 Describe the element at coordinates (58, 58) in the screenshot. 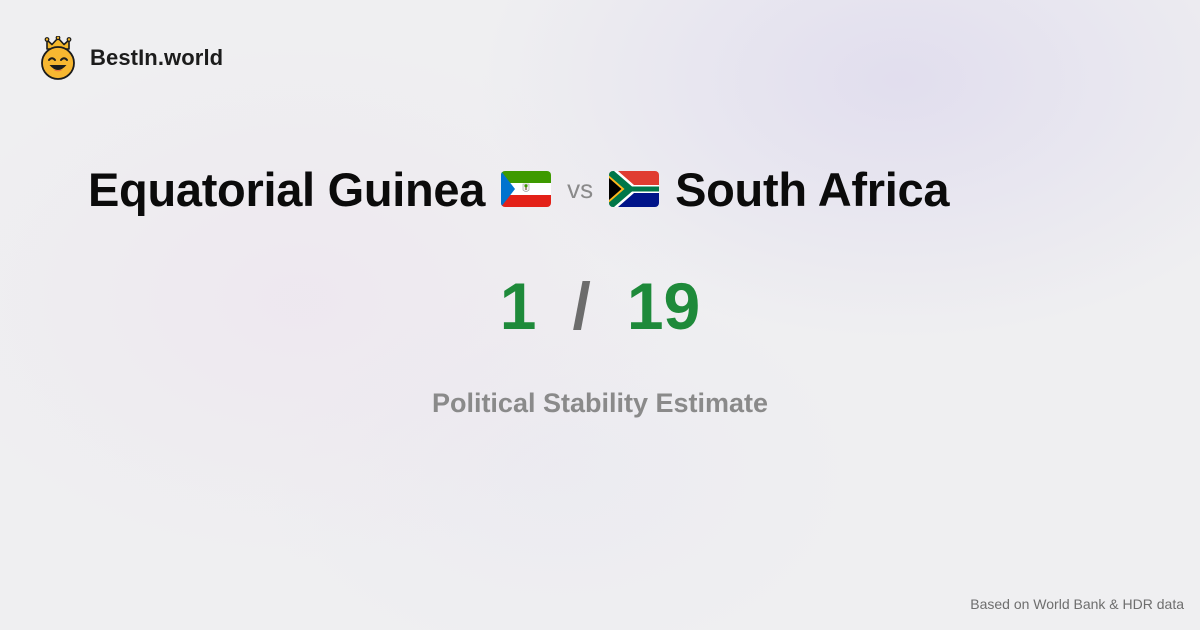

I see `crowned-smiley-logo-icon` at that location.